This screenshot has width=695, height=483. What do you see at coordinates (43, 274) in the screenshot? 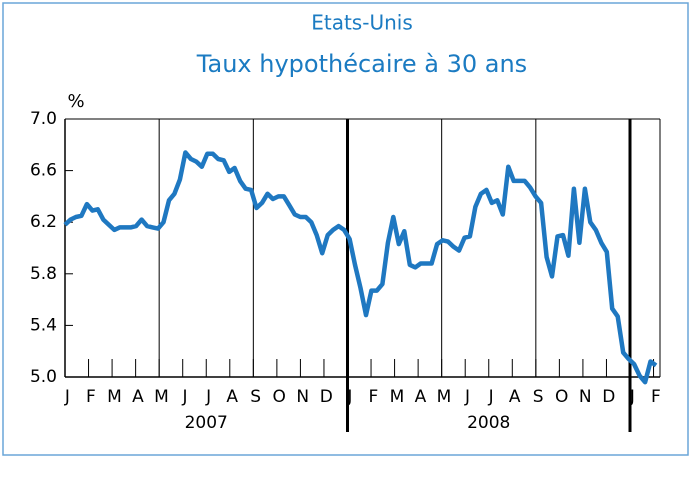
I see `y-tick-label: 5.8` at bounding box center [43, 274].